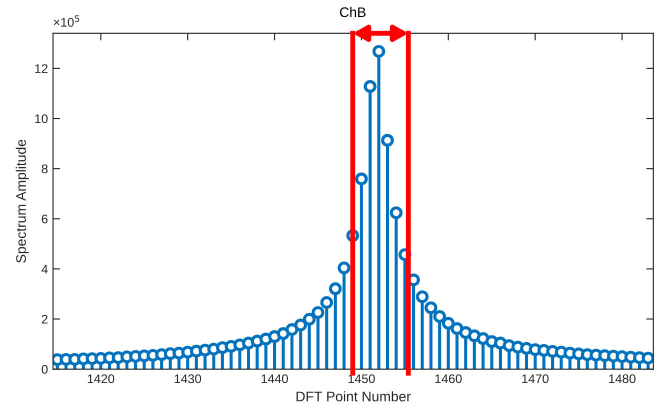  What do you see at coordinates (41, 119) in the screenshot?
I see `y-tick-label: 10` at bounding box center [41, 119].